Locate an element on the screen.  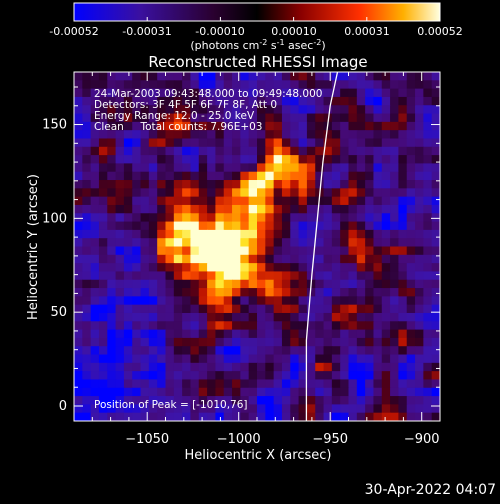
units-part: (photons cm is located at coordinates (224, 45).